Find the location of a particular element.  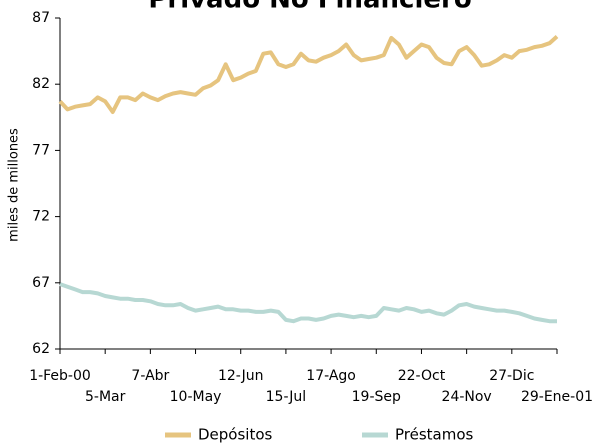

x-tick-label: 12-Jun is located at coordinates (241, 376).